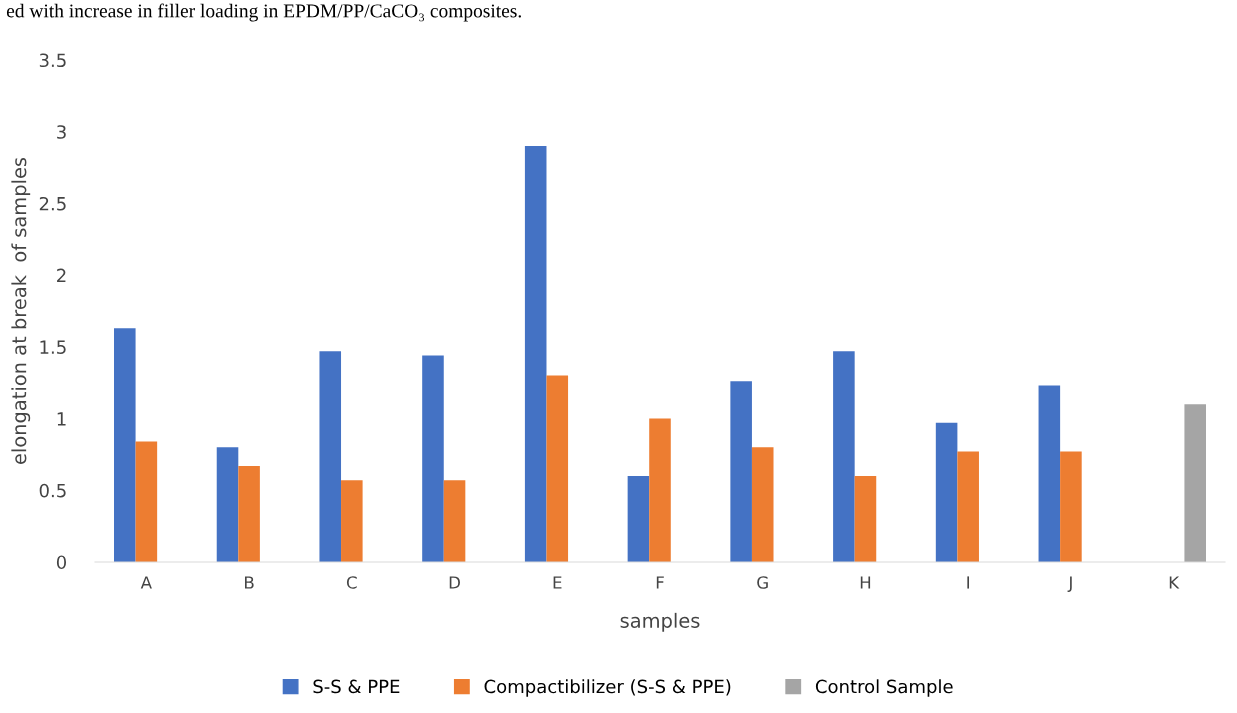 The height and width of the screenshot is (713, 1237). Describe the element at coordinates (1174, 582) in the screenshot. I see `x-tick-label: K` at that location.